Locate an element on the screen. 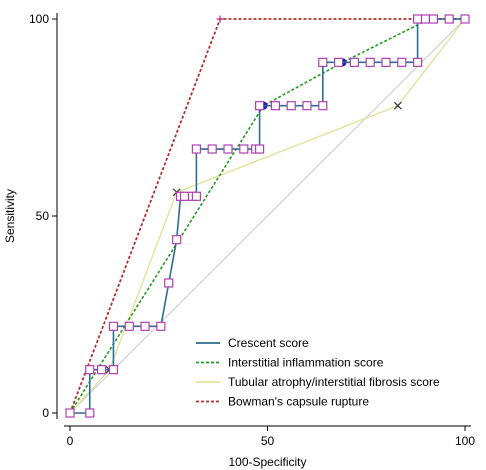  legend-item-crescent-score: Crescent score is located at coordinates (252, 343).